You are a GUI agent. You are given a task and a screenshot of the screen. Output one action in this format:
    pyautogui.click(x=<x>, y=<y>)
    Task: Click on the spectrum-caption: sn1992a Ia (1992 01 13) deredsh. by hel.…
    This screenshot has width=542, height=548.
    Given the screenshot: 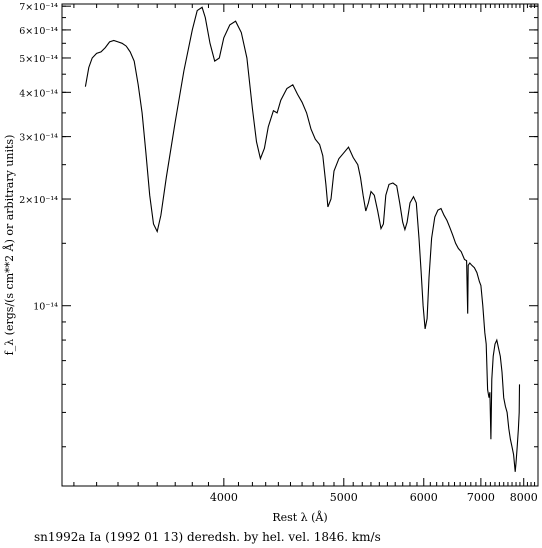 What is the action you would take?
    pyautogui.click(x=207, y=537)
    